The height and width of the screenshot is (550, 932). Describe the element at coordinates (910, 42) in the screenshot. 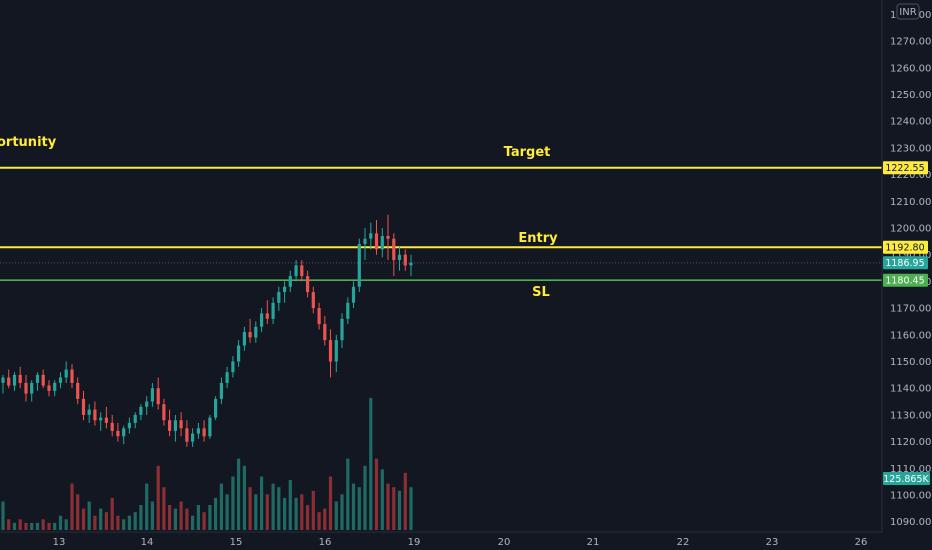

I see `price-tick-label: 1270.00` at that location.